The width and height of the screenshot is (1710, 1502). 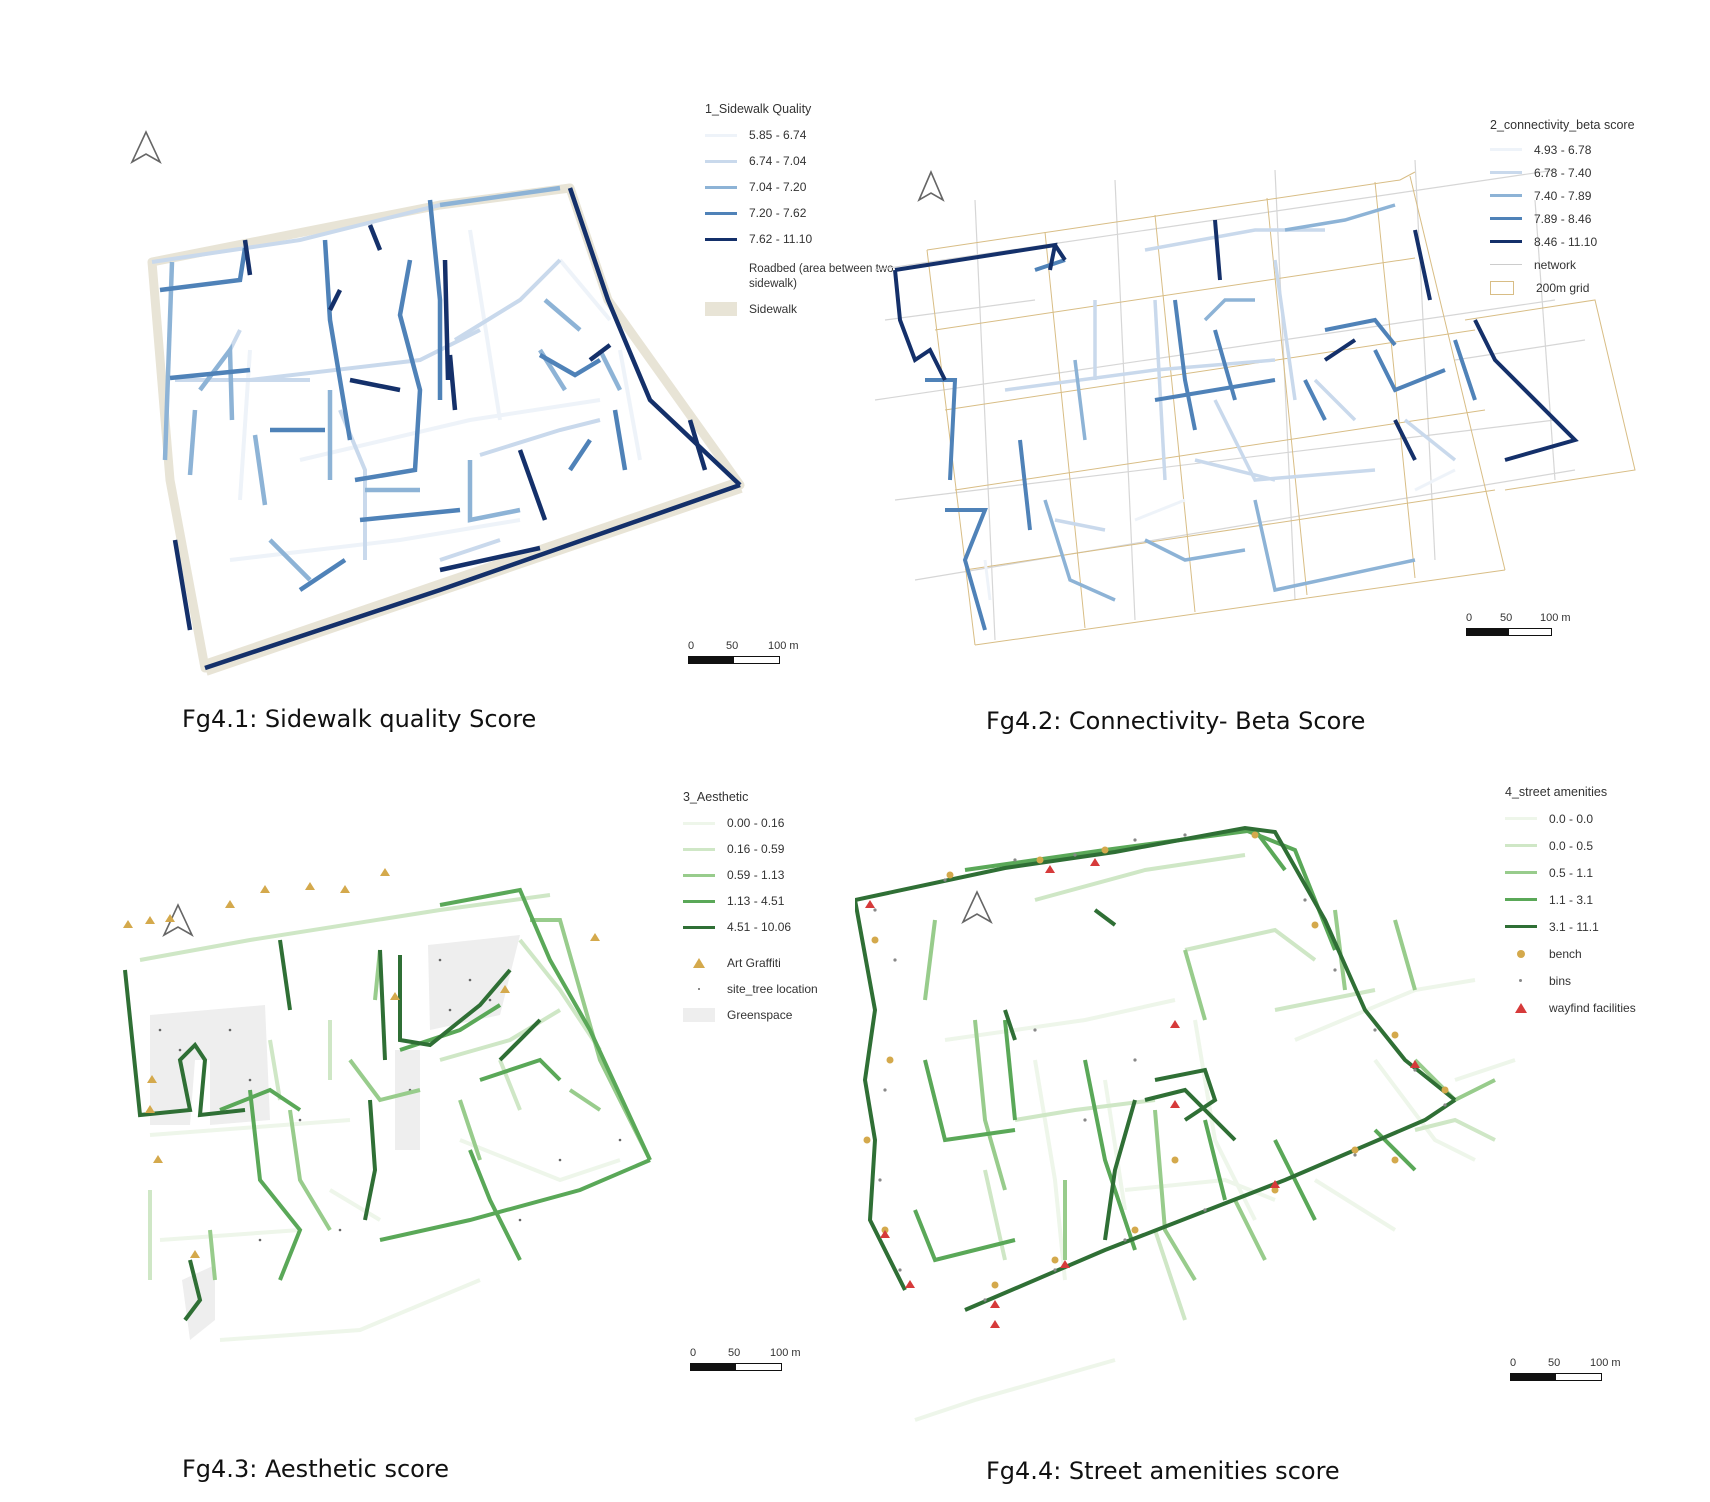 I want to click on network-lines, so click(x=1230, y=400).